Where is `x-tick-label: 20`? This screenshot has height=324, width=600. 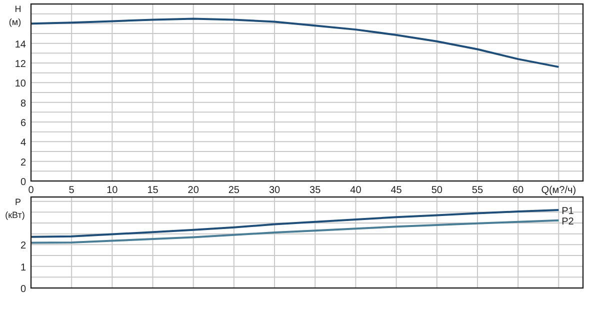 x-tick-label: 20 is located at coordinates (194, 190).